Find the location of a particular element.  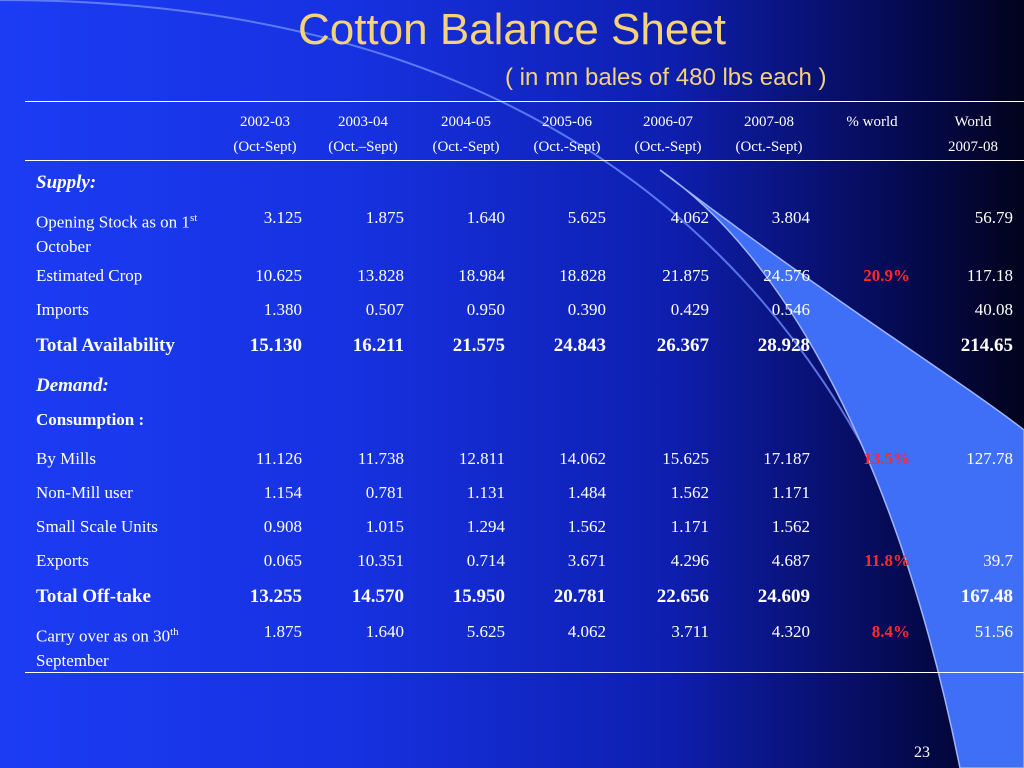

row-label: Small Scale Units is located at coordinates (97, 526).